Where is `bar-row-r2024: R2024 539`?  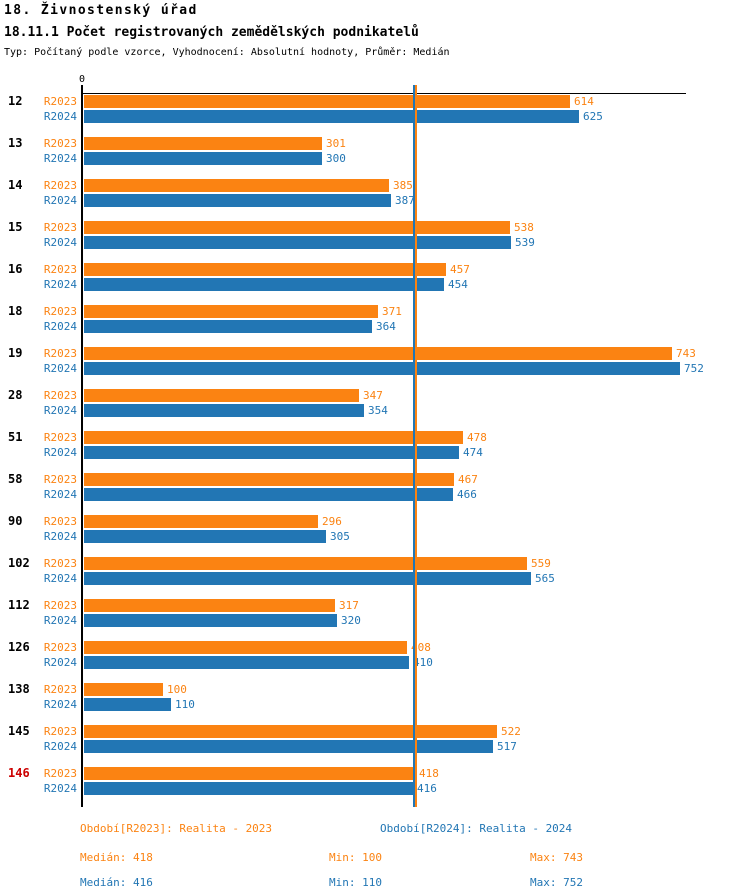 bar-row-r2024: R2024 539 is located at coordinates (375, 242).